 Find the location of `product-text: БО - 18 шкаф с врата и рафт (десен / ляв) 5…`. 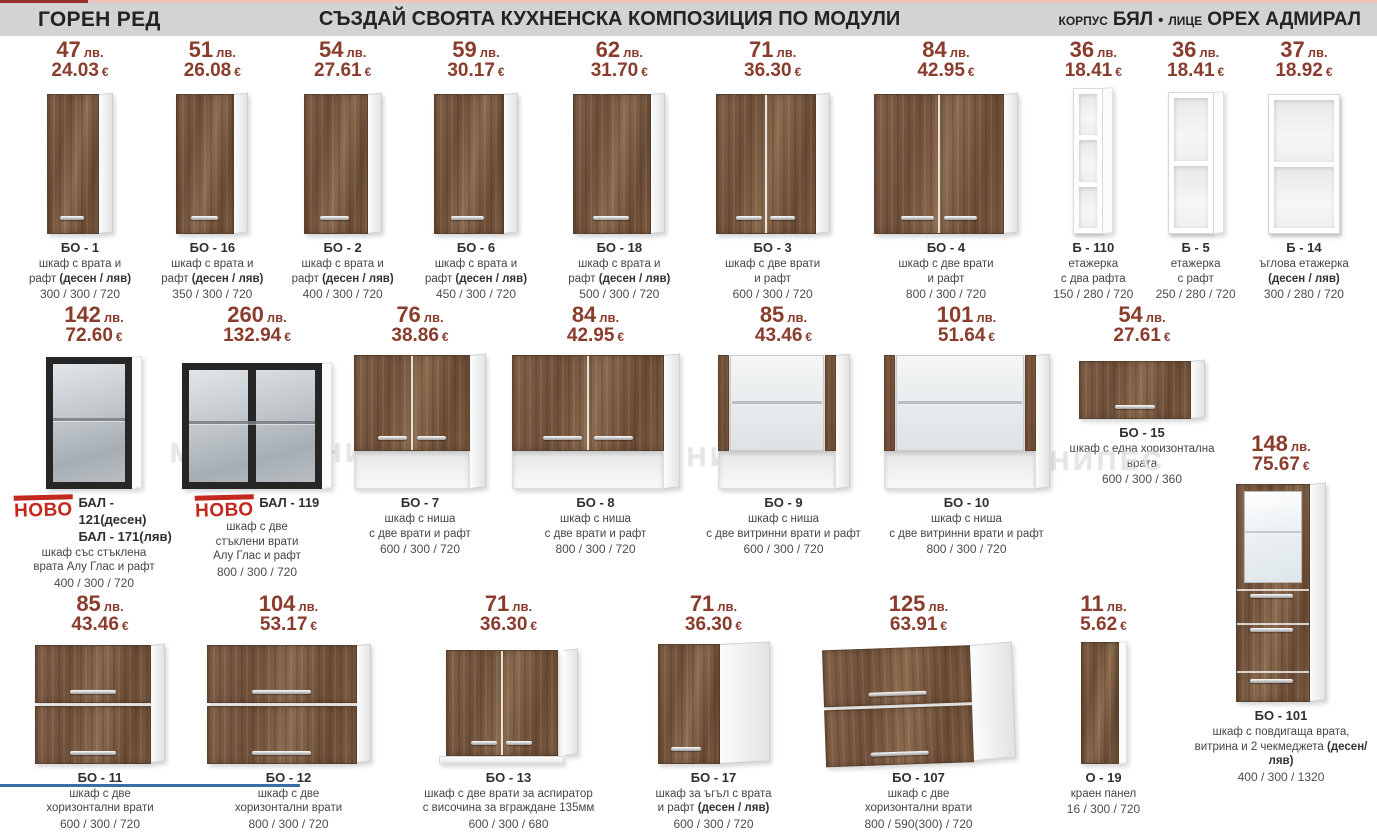

product-text: БО - 18 шкаф с врата и рафт (десен / ляв) 5… is located at coordinates (619, 271).